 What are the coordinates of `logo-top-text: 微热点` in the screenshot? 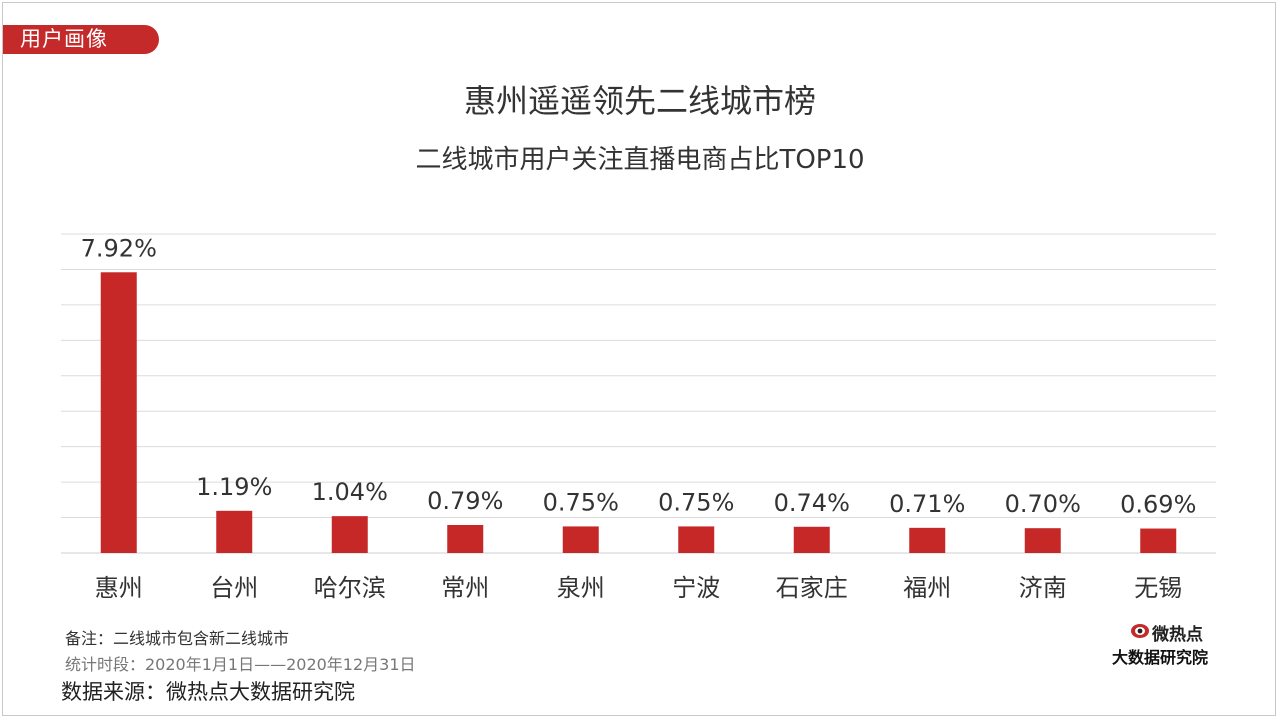 It's located at (1177, 635).